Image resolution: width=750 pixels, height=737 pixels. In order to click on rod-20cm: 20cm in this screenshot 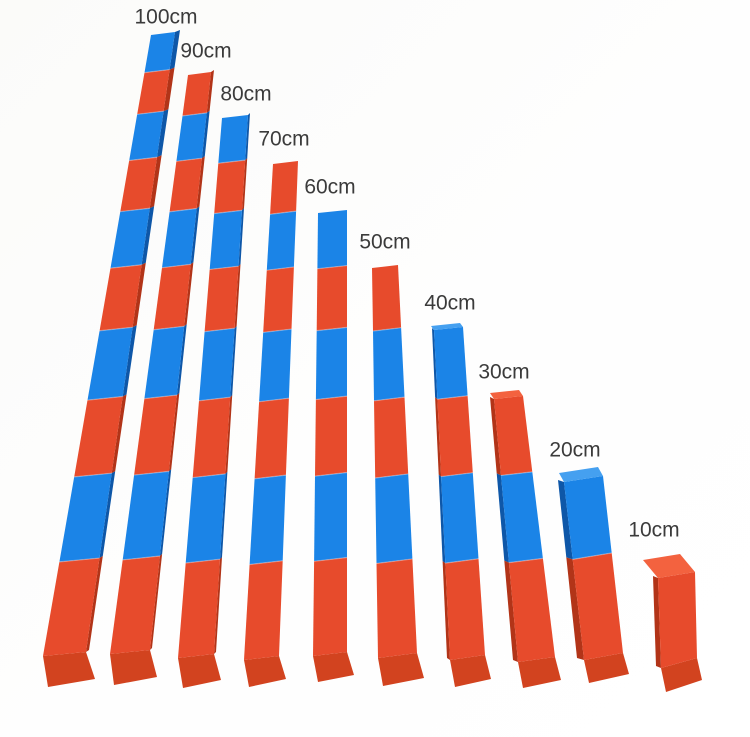, I will do `click(589, 561)`.